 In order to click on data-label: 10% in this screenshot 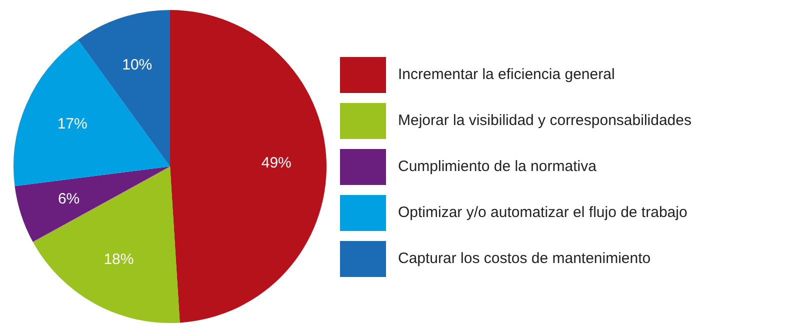, I will do `click(137, 65)`.